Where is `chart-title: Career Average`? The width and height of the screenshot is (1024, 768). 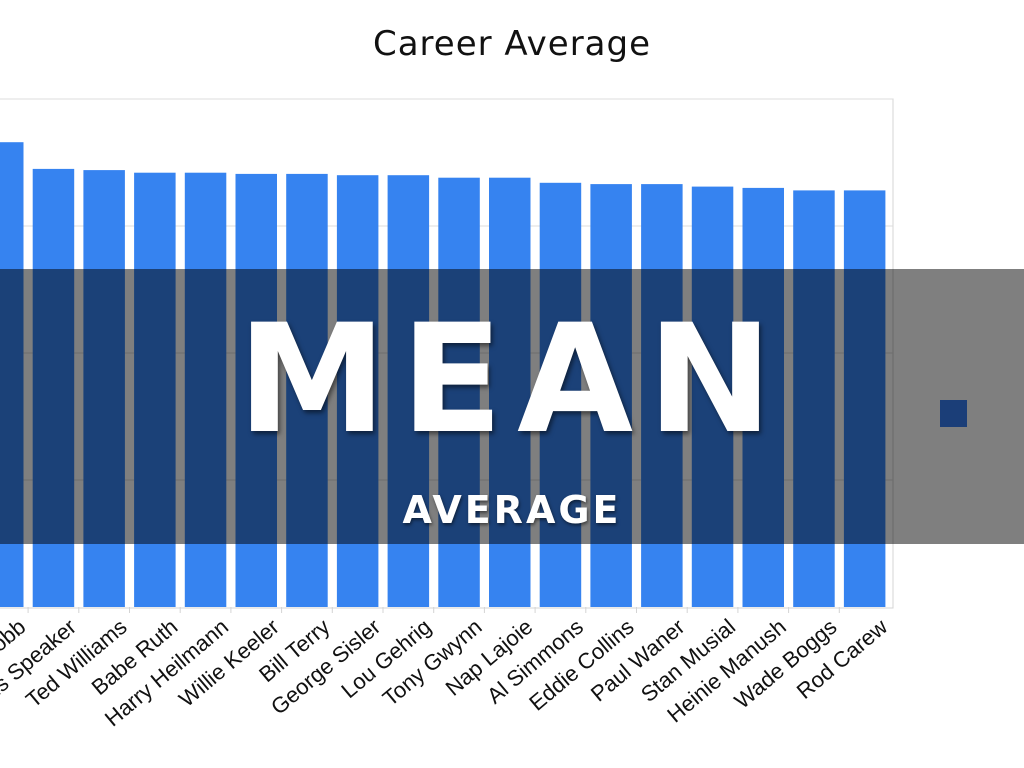 chart-title: Career Average is located at coordinates (512, 44).